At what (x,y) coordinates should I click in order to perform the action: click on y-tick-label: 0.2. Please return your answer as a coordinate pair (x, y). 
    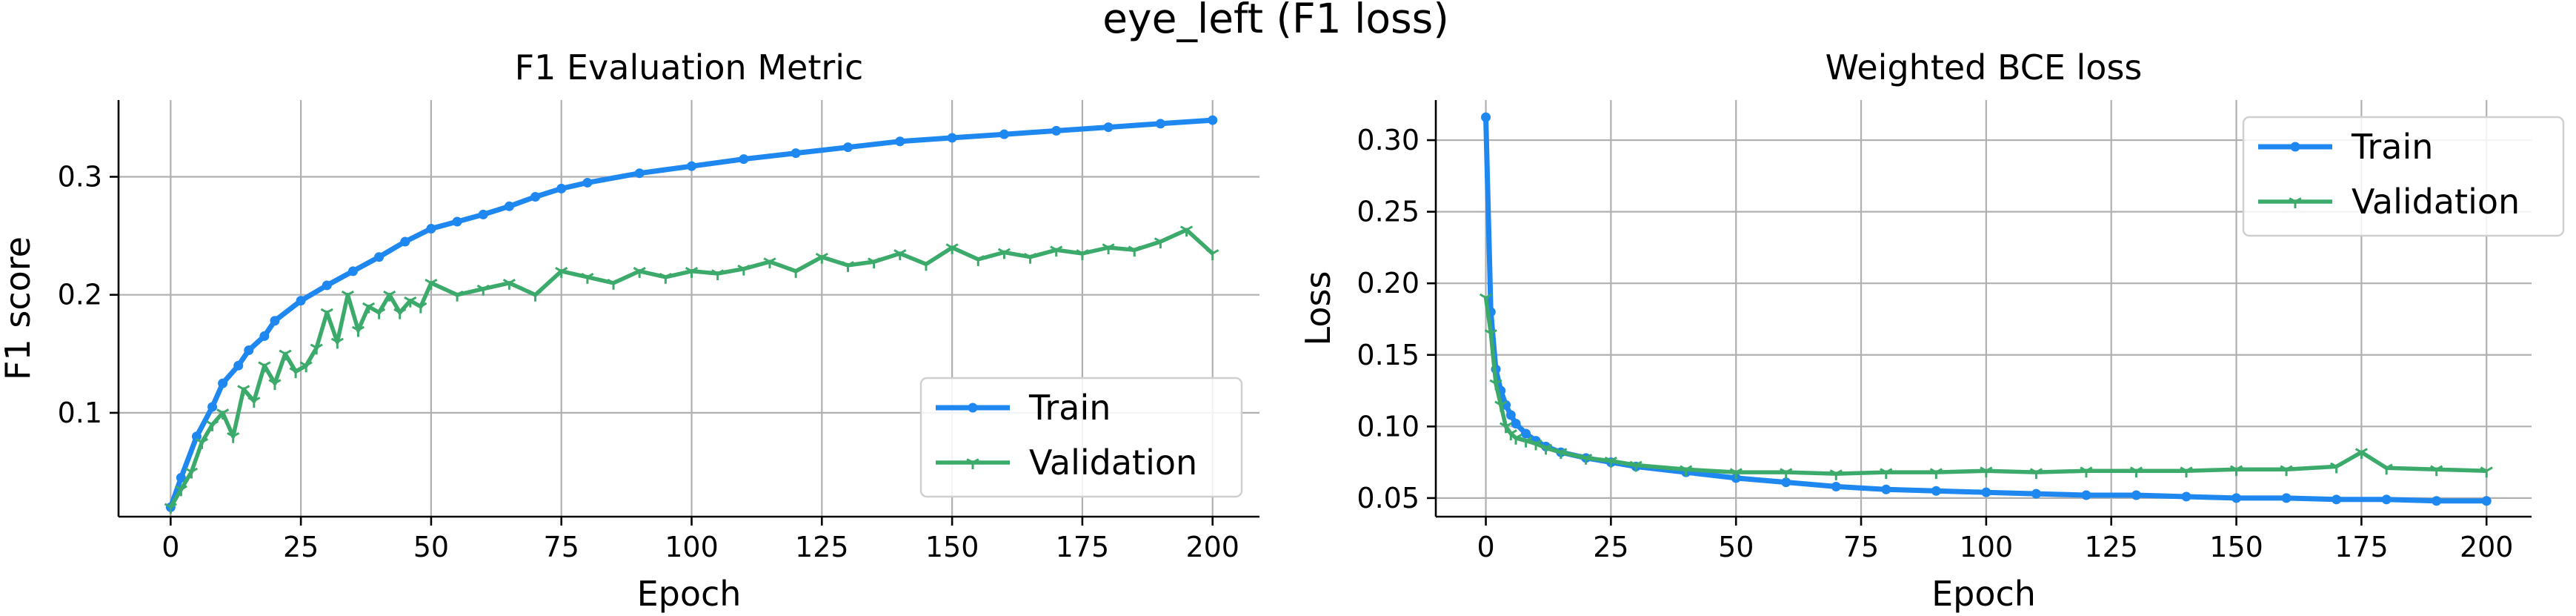
    Looking at the image, I should click on (80, 295).